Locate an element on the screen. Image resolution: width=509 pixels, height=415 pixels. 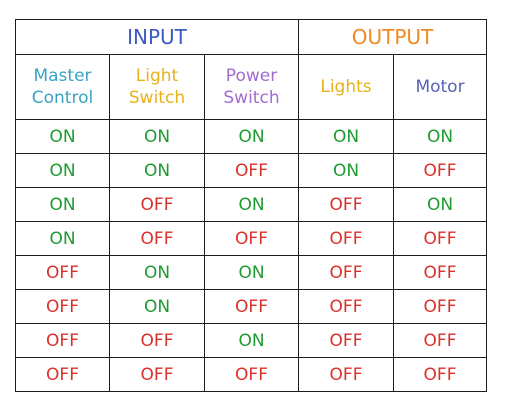
table-row: ON OFF ON OFF ON is located at coordinates (251, 204).